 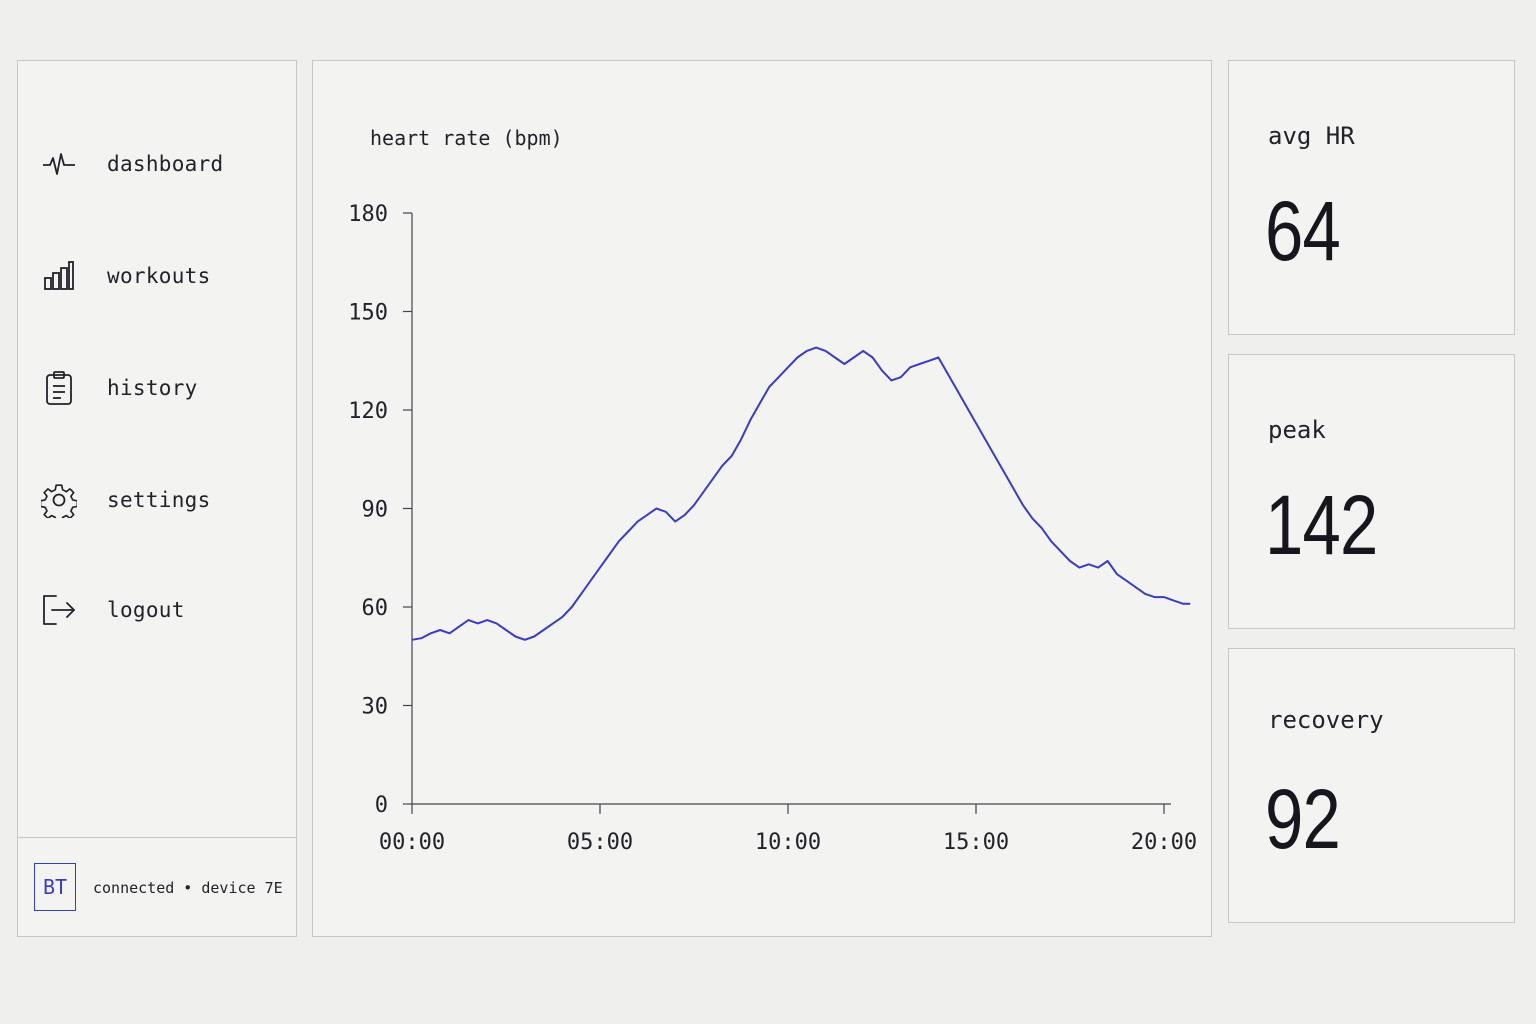 What do you see at coordinates (368, 313) in the screenshot?
I see `y-tick-label: 150` at bounding box center [368, 313].